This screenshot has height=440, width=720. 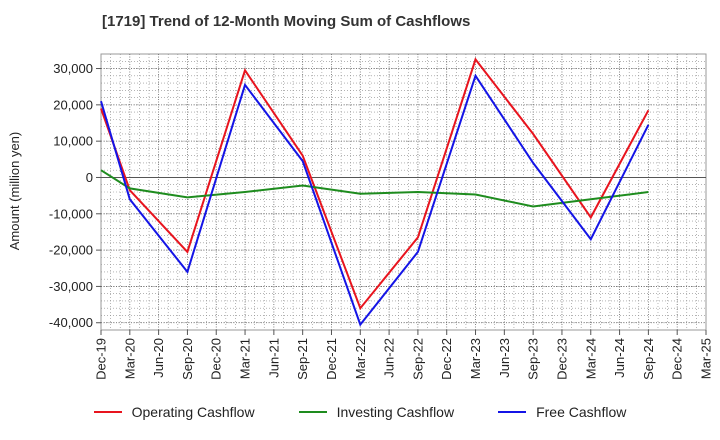 I want to click on legend-item: Operating Cashflow, so click(x=174, y=412).